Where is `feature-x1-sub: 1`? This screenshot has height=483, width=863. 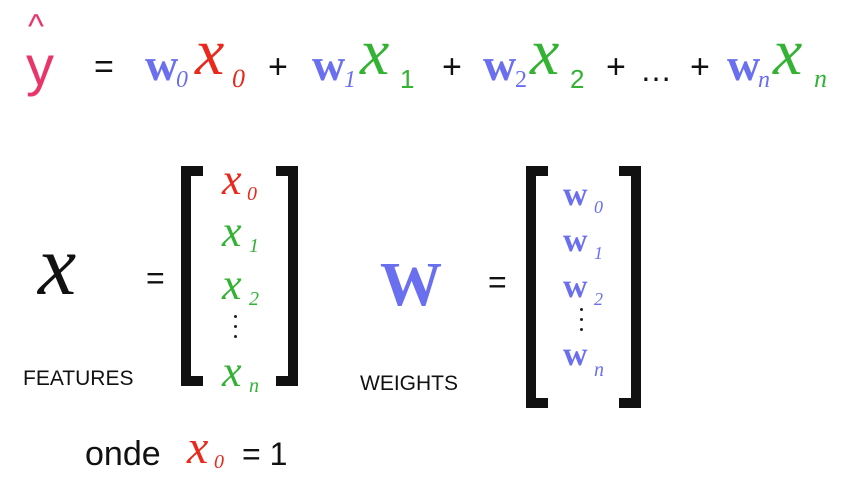 feature-x1-sub: 1 is located at coordinates (407, 79).